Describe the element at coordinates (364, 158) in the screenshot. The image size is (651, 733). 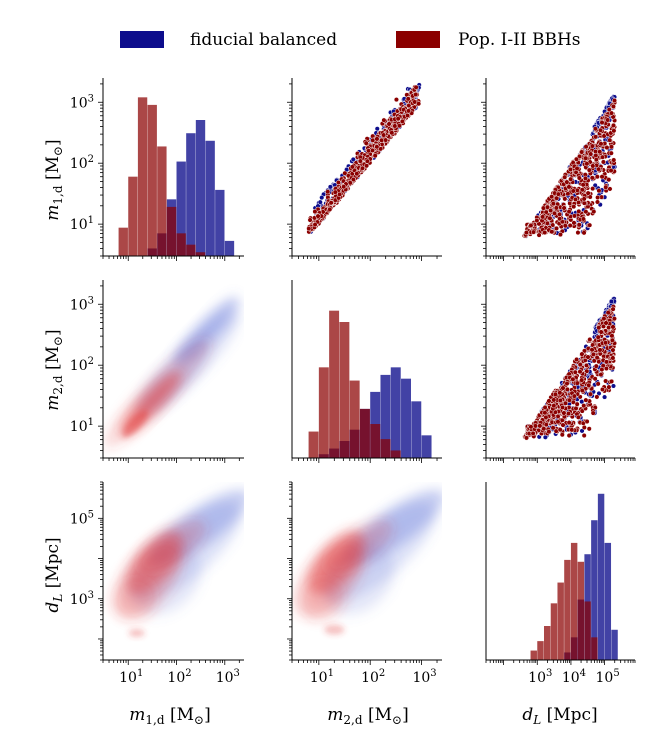
I see `scatter-m1d-vs-m2d-panel` at that location.